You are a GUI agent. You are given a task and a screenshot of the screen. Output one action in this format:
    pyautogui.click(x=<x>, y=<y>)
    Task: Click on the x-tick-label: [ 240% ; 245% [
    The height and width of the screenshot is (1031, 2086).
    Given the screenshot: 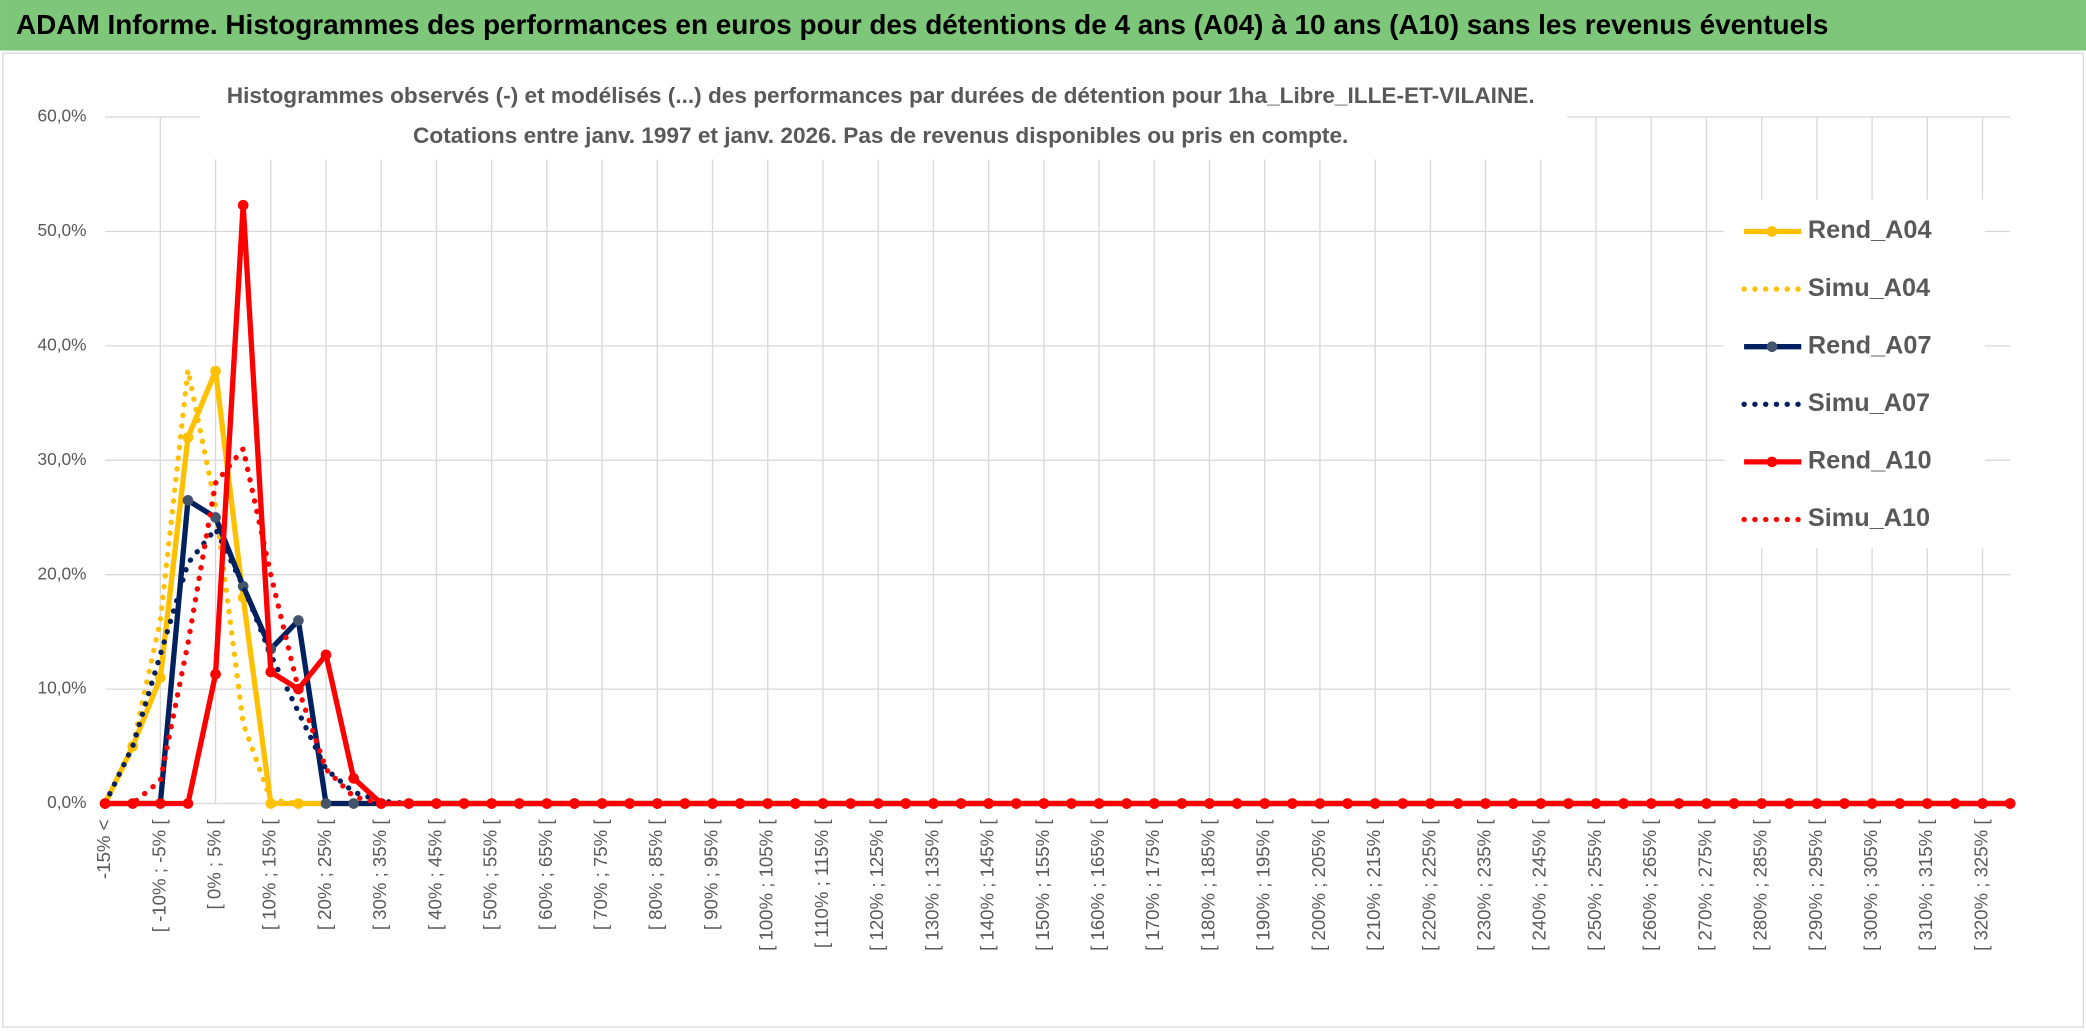 What is the action you would take?
    pyautogui.click(x=1539, y=885)
    